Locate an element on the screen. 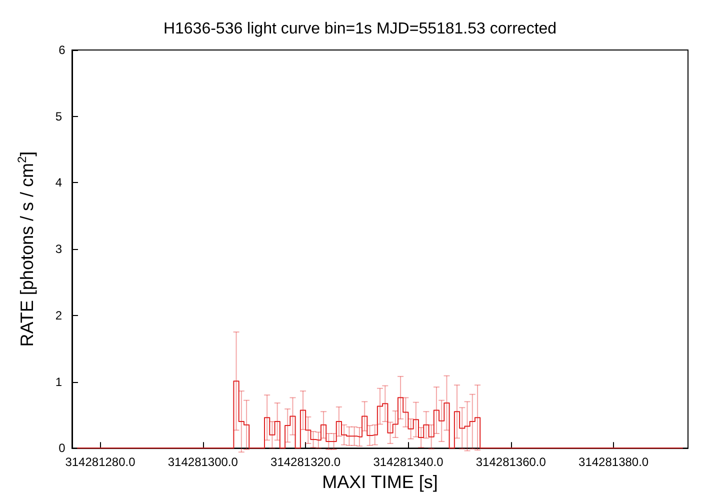 This screenshot has height=504, width=720. y-tick-label: 2 is located at coordinates (58, 315).